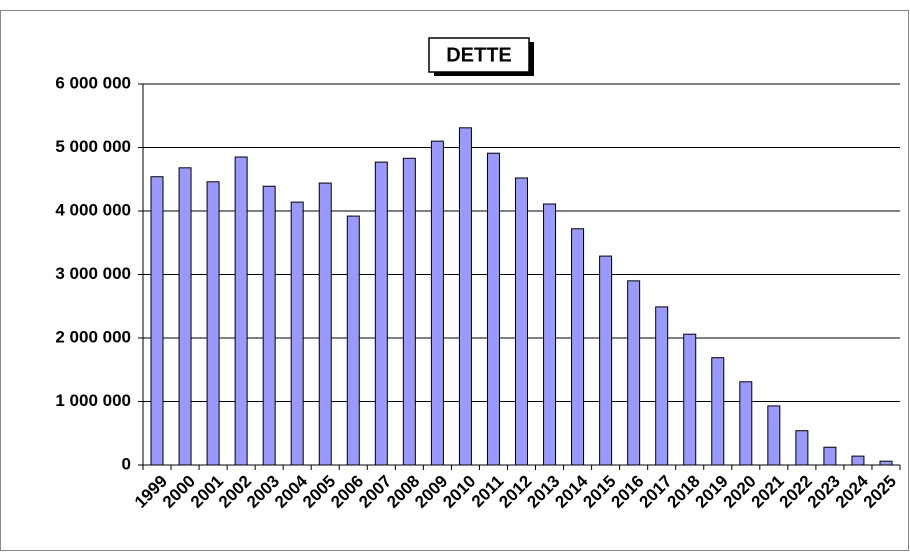 This screenshot has height=552, width=910. I want to click on y-tick-label: 5 000 000, so click(93, 146).